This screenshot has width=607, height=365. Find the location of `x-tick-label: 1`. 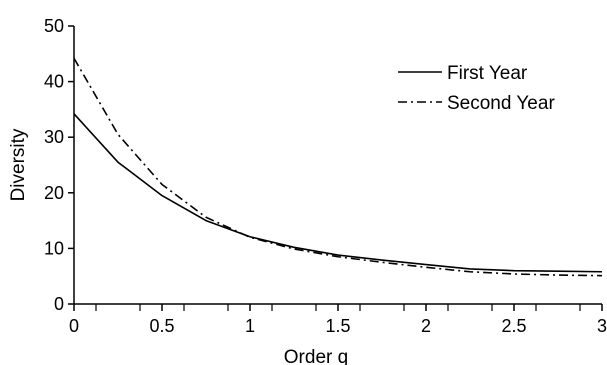

x-tick-label: 1 is located at coordinates (250, 326).